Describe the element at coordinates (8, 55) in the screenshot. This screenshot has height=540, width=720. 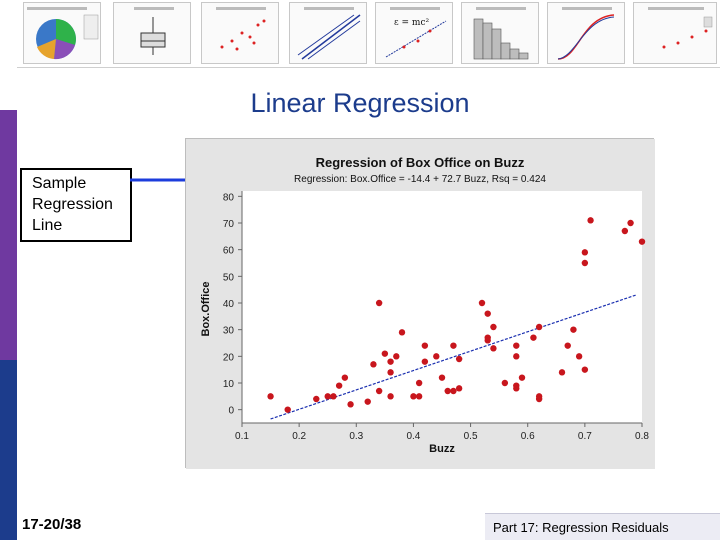
I see `sidebar-top-block` at that location.